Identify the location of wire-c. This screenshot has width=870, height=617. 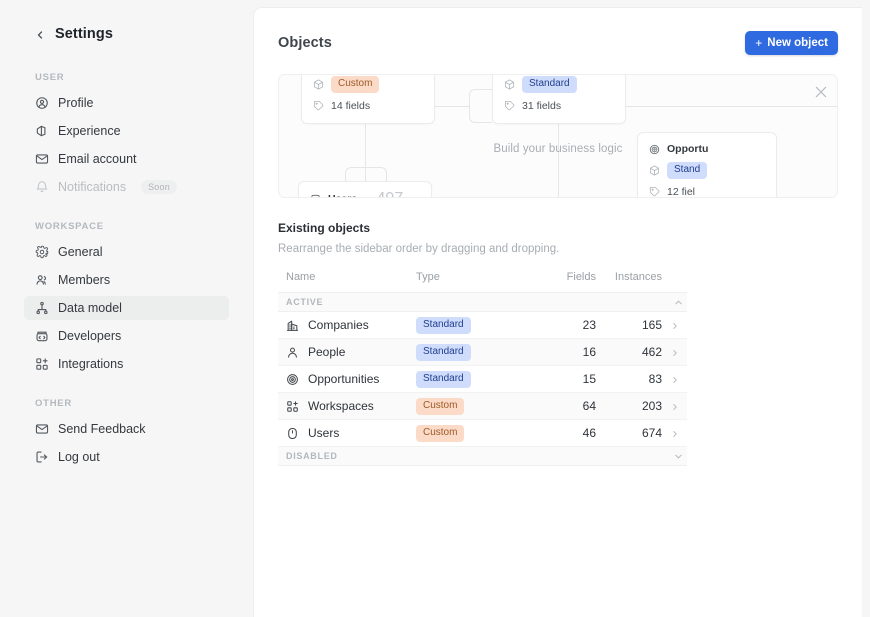
(686, 106).